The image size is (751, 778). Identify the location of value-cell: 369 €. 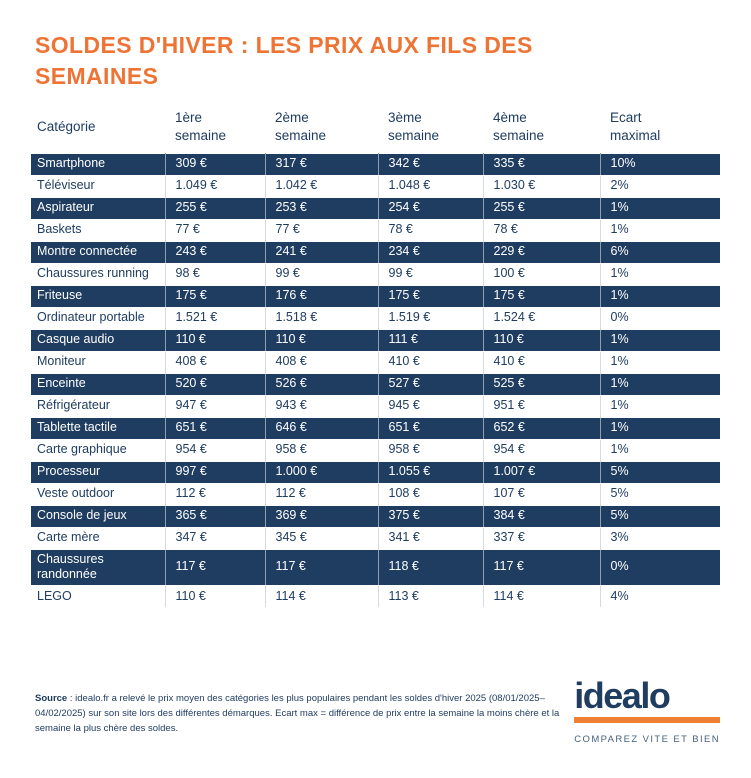
(321, 516).